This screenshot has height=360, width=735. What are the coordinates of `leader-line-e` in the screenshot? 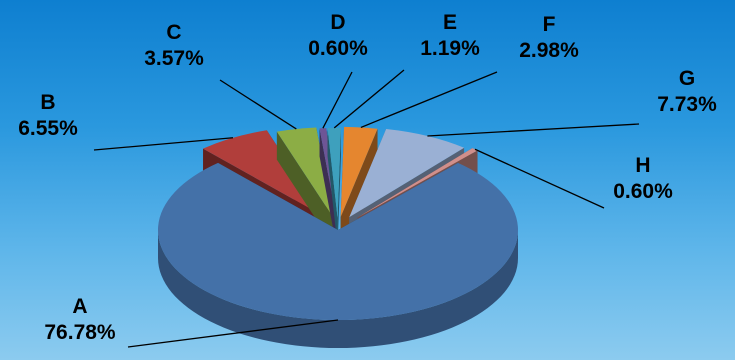 It's located at (369, 99).